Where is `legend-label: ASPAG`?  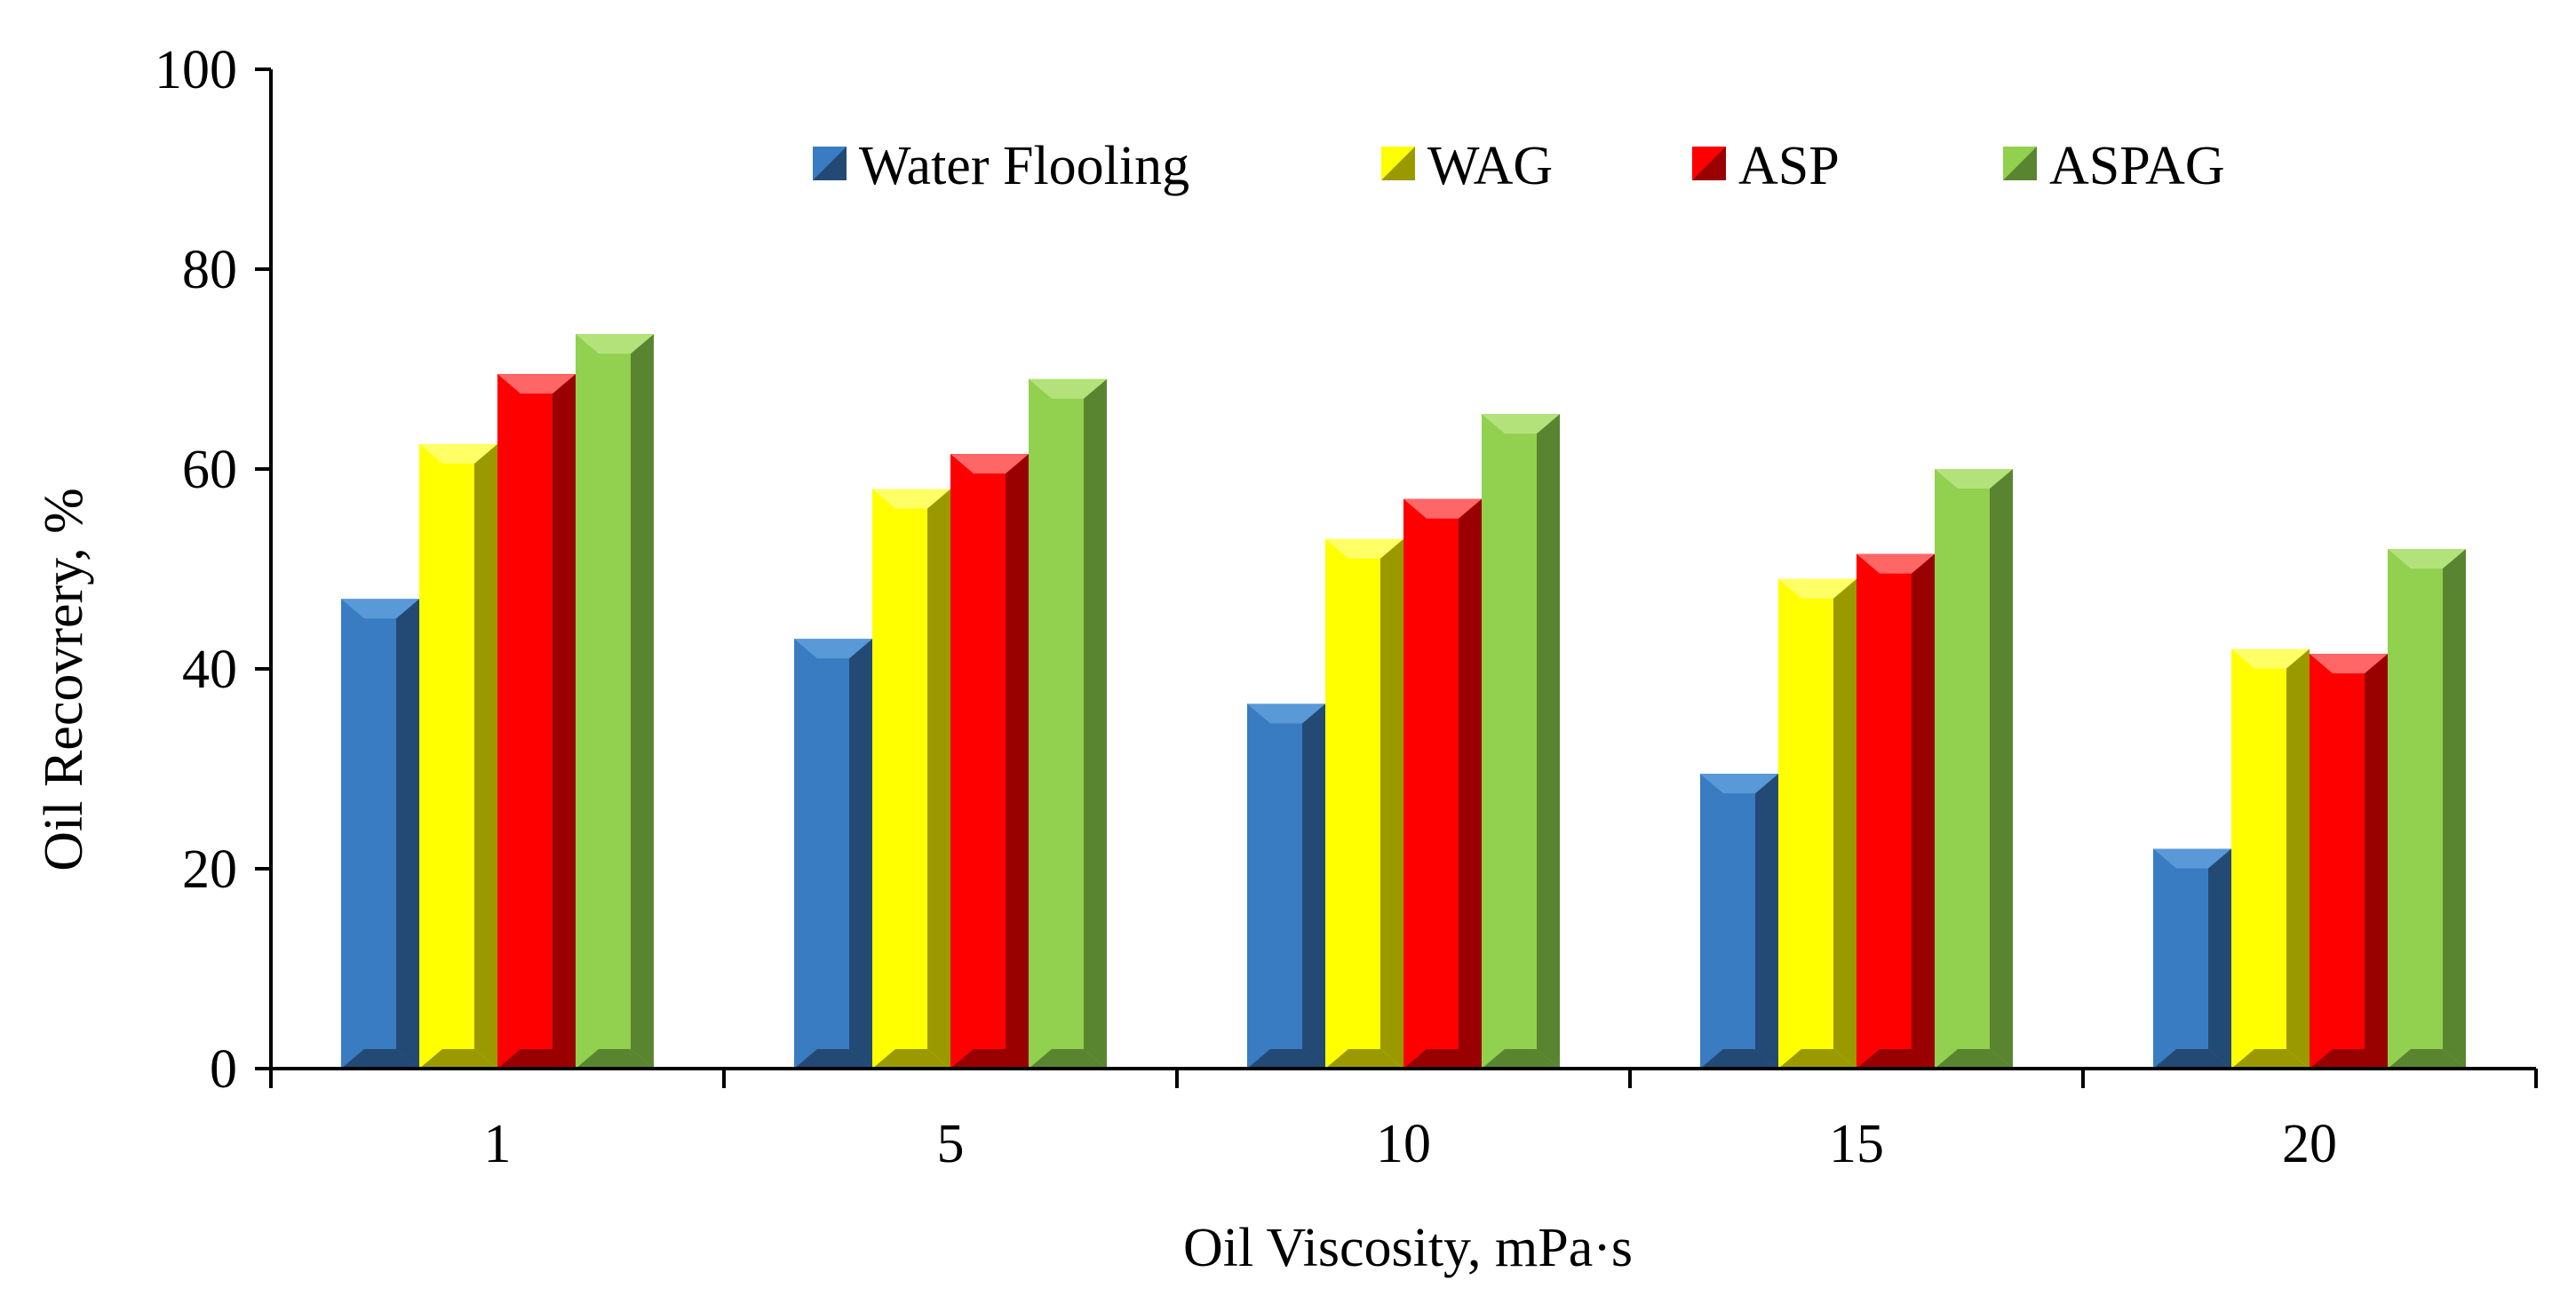 legend-label: ASPAG is located at coordinates (2137, 166).